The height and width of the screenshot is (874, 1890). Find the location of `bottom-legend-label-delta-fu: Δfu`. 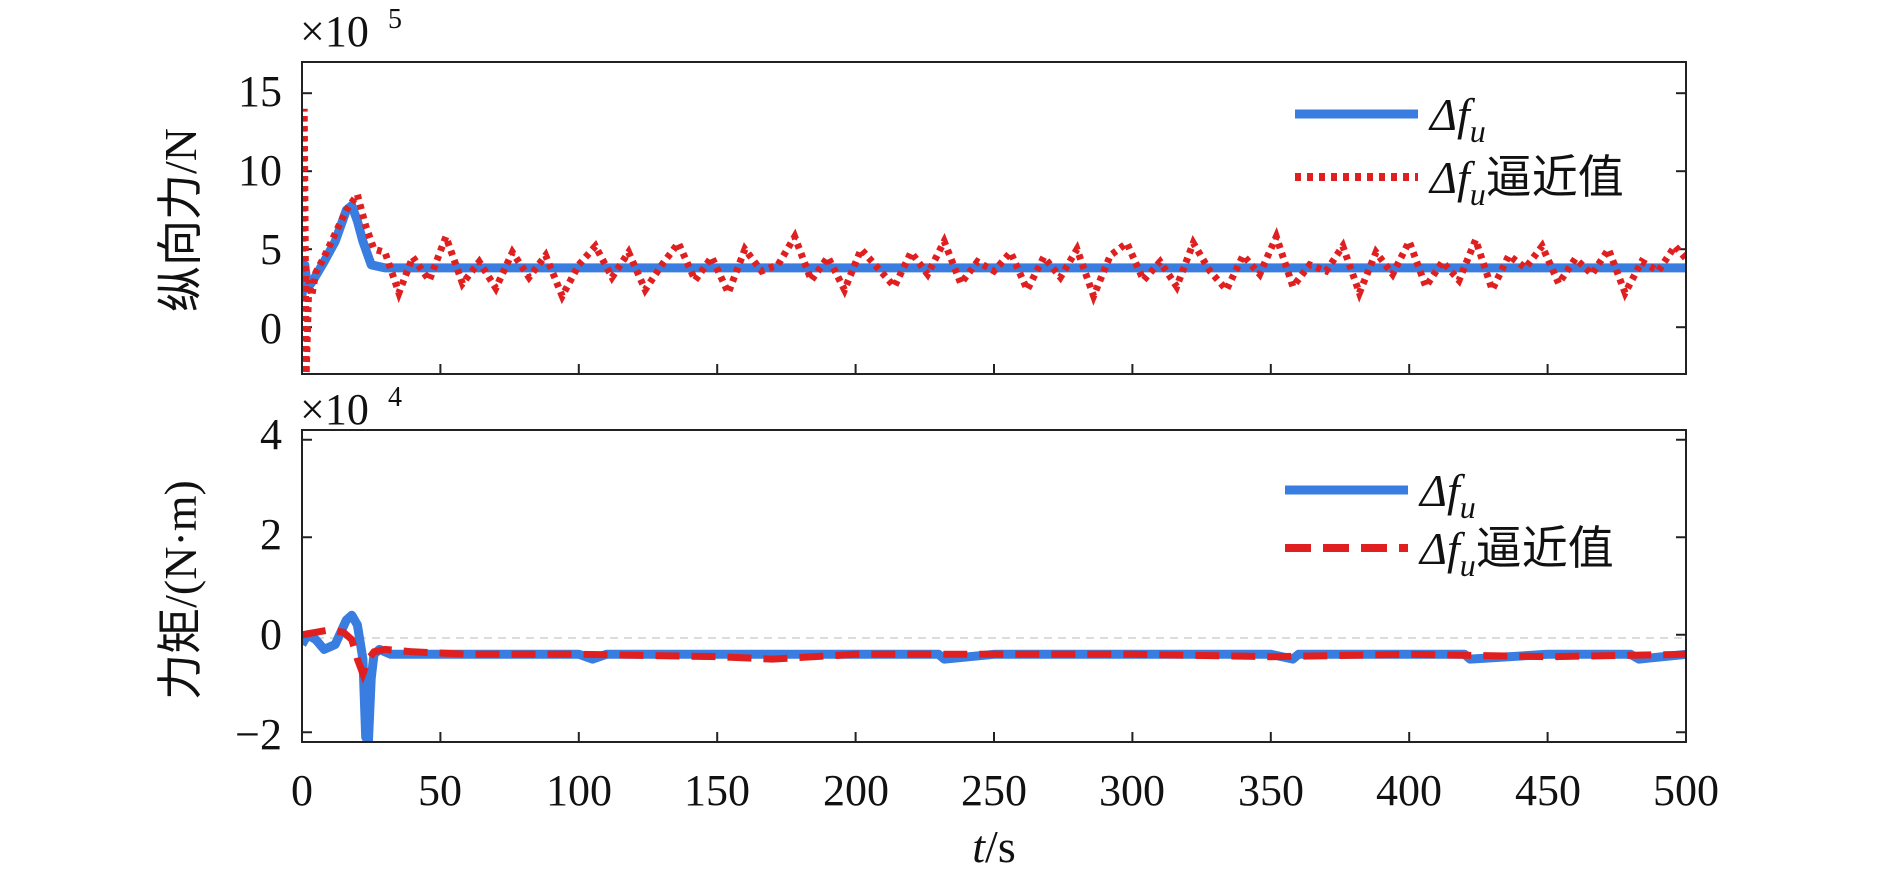

bottom-legend-label-delta-fu: Δfu is located at coordinates (1447, 495).